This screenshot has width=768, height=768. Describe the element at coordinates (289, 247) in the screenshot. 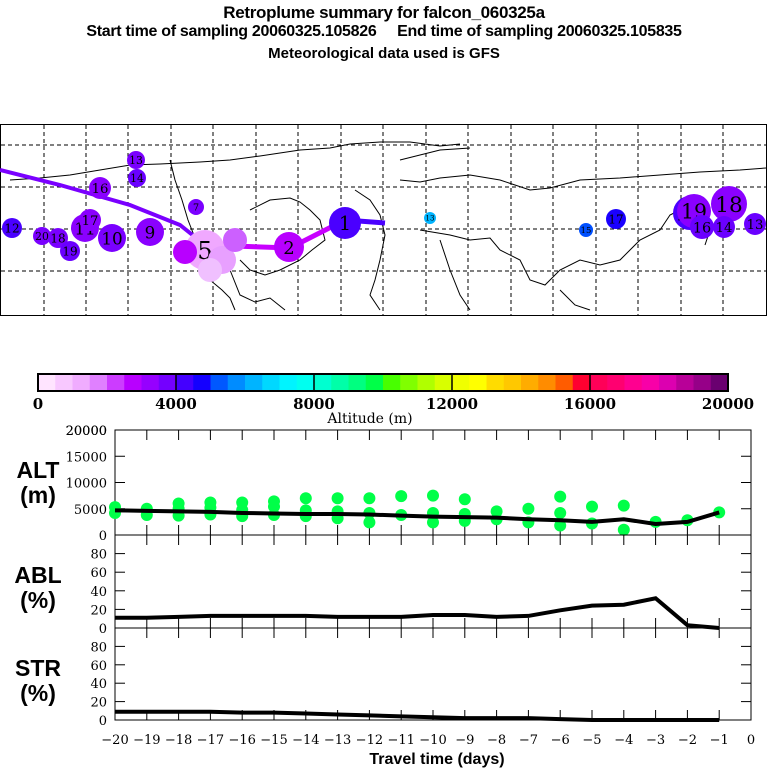

I see `cluster-marker: 2` at that location.